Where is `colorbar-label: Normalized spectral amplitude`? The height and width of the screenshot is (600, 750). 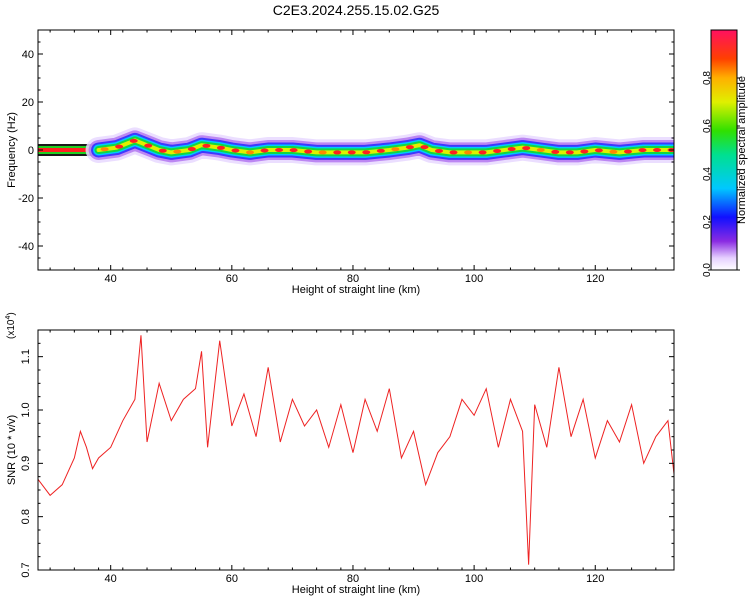
colorbar-label: Normalized spectral amplitude is located at coordinates (742, 150).